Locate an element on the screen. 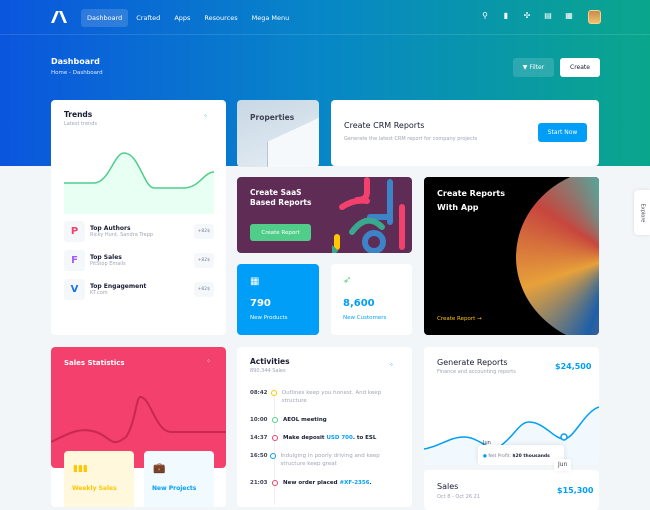 The width and height of the screenshot is (650, 510). properties-title: Properties is located at coordinates (272, 117).